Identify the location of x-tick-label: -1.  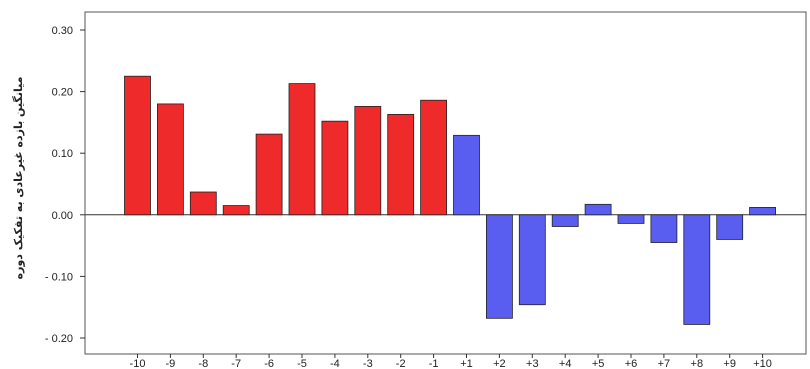
(434, 363).